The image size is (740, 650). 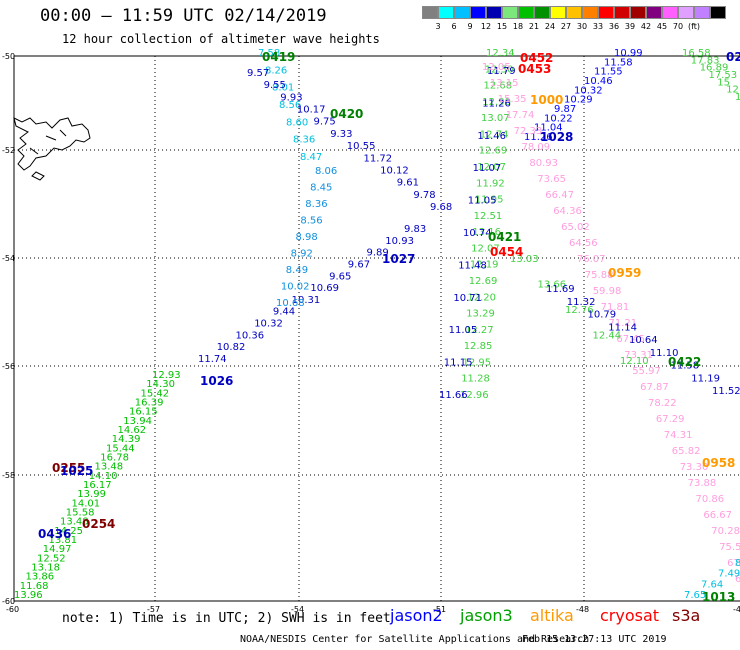 What do you see at coordinates (306, 300) in the screenshot?
I see `wave-height-value: 10.31` at bounding box center [306, 300].